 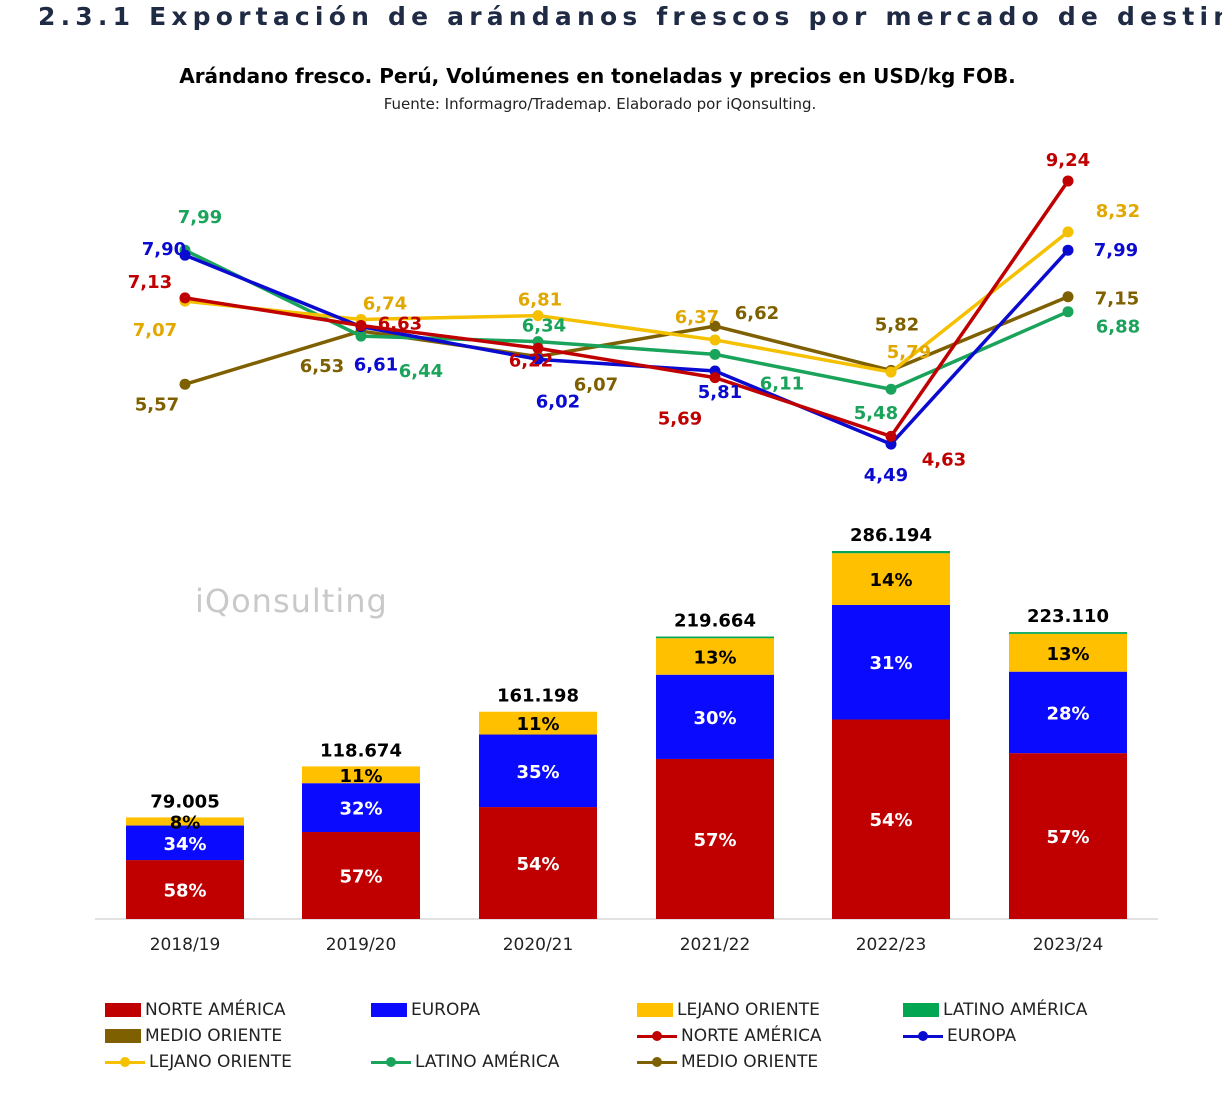 I want to click on legend-item-line-medio-oriente: MEDIO ORIENTE, so click(x=727, y=1062).